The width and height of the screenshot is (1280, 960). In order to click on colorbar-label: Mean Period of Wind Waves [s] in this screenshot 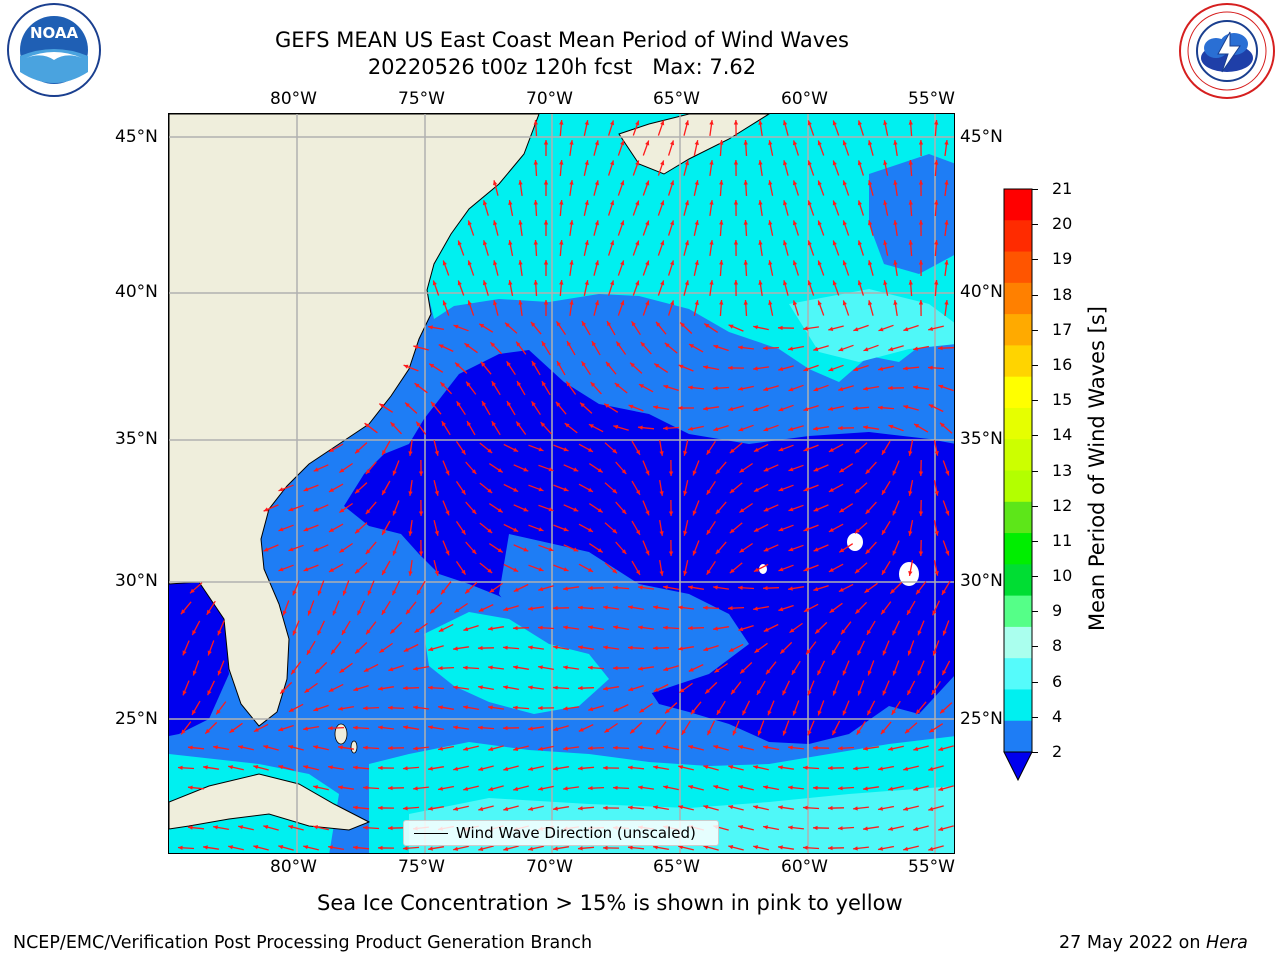, I will do `click(1097, 468)`.